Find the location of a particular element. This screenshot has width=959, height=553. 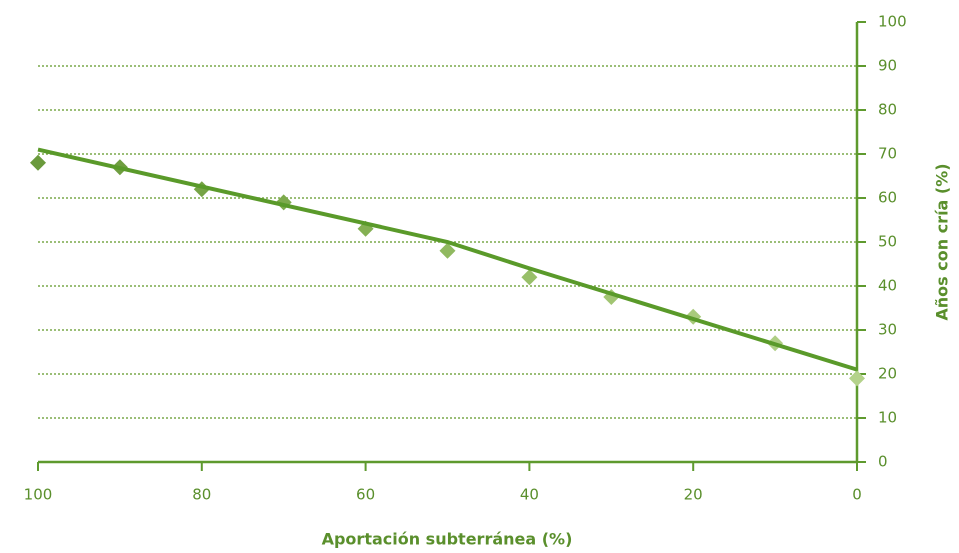

y-tick-label: 80 is located at coordinates (887, 110).